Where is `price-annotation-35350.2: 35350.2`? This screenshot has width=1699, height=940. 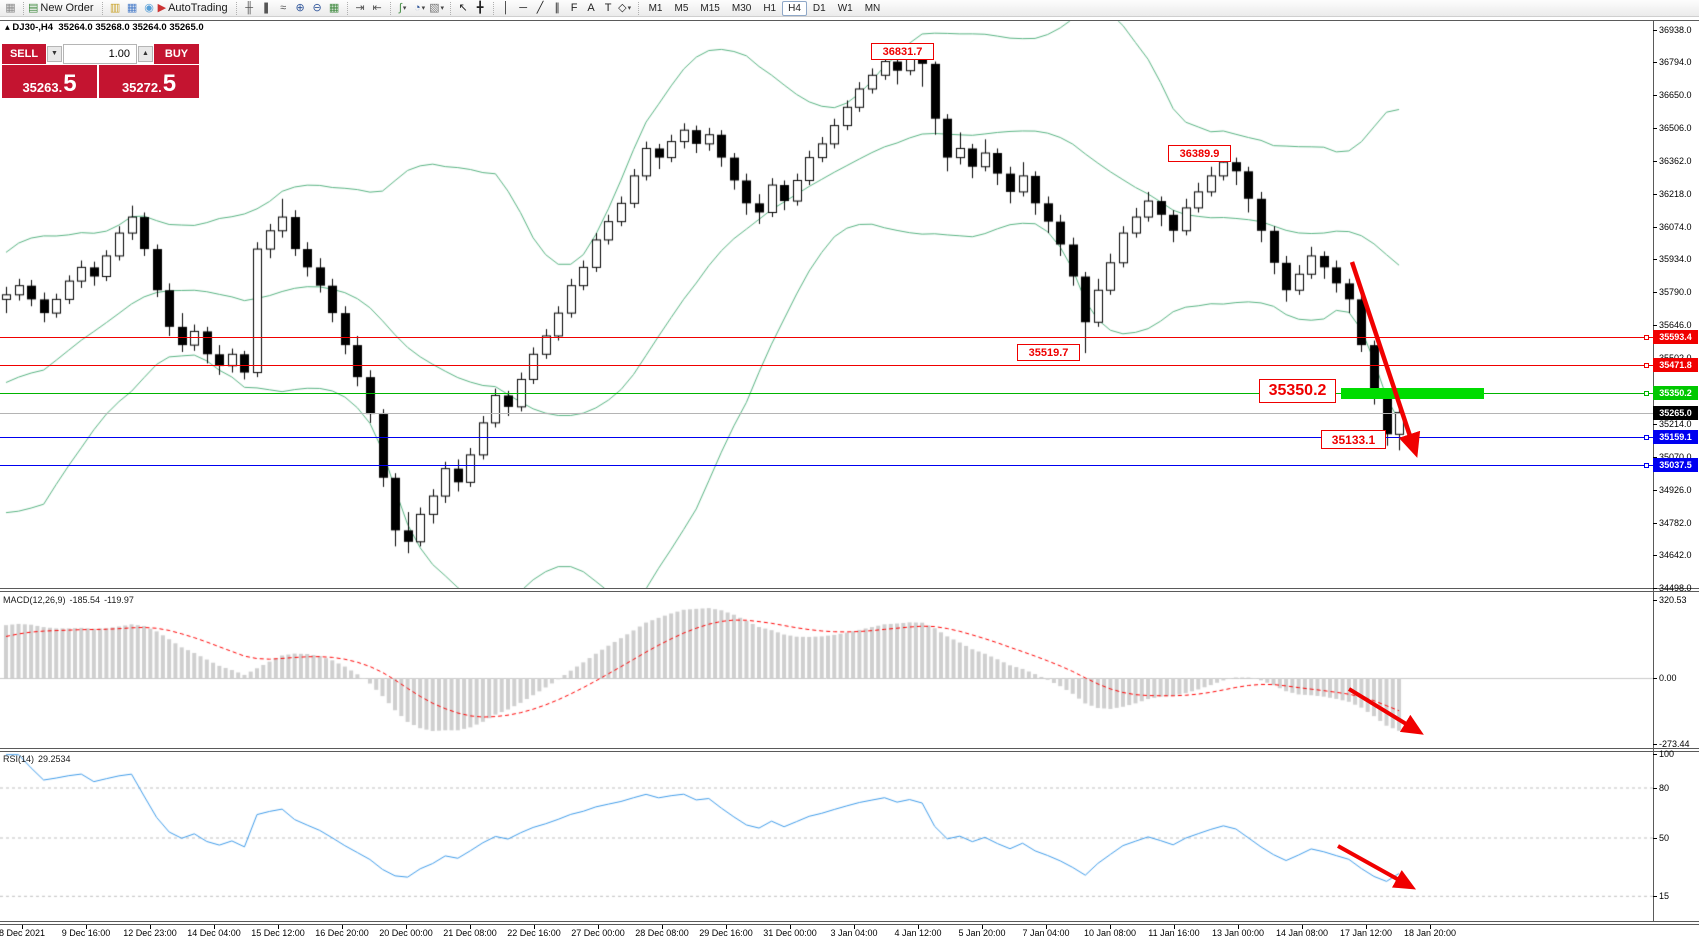 price-annotation-35350.2: 35350.2 is located at coordinates (1297, 391).